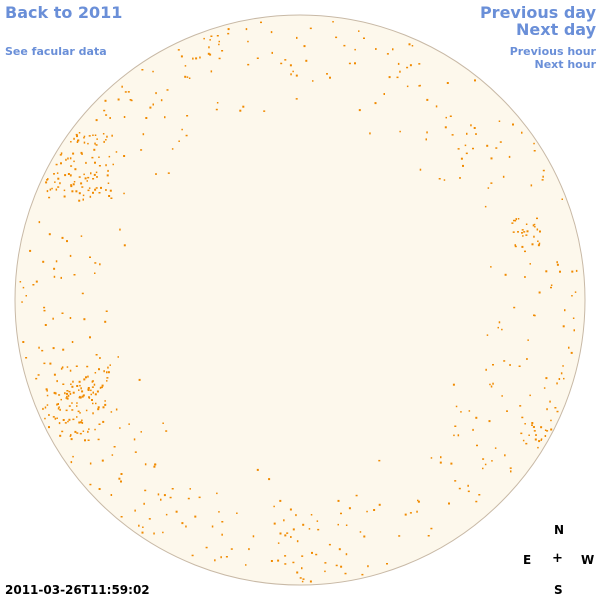 This screenshot has height=600, width=600. What do you see at coordinates (56, 51) in the screenshot?
I see `see-facular-data-link: See facular data` at bounding box center [56, 51].